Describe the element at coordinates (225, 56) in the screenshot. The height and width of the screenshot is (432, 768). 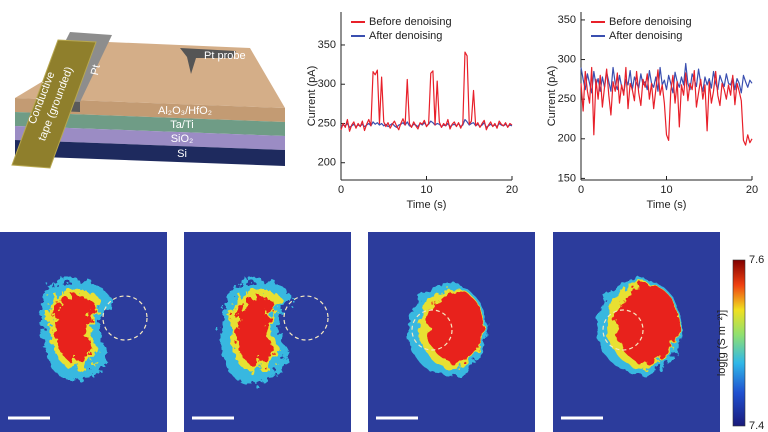
I see `probe-label: Pt probe` at that location.